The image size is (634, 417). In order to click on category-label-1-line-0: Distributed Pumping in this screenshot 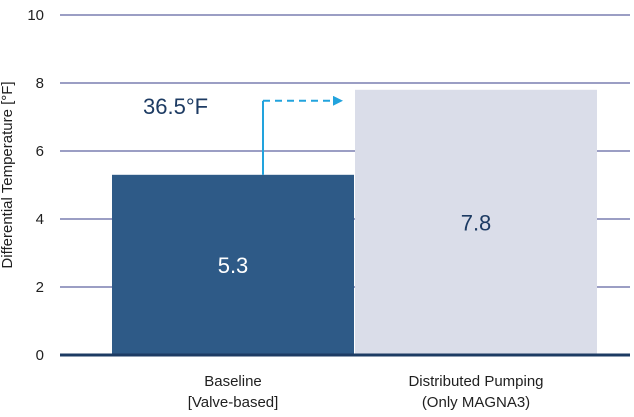, I will do `click(475, 381)`.